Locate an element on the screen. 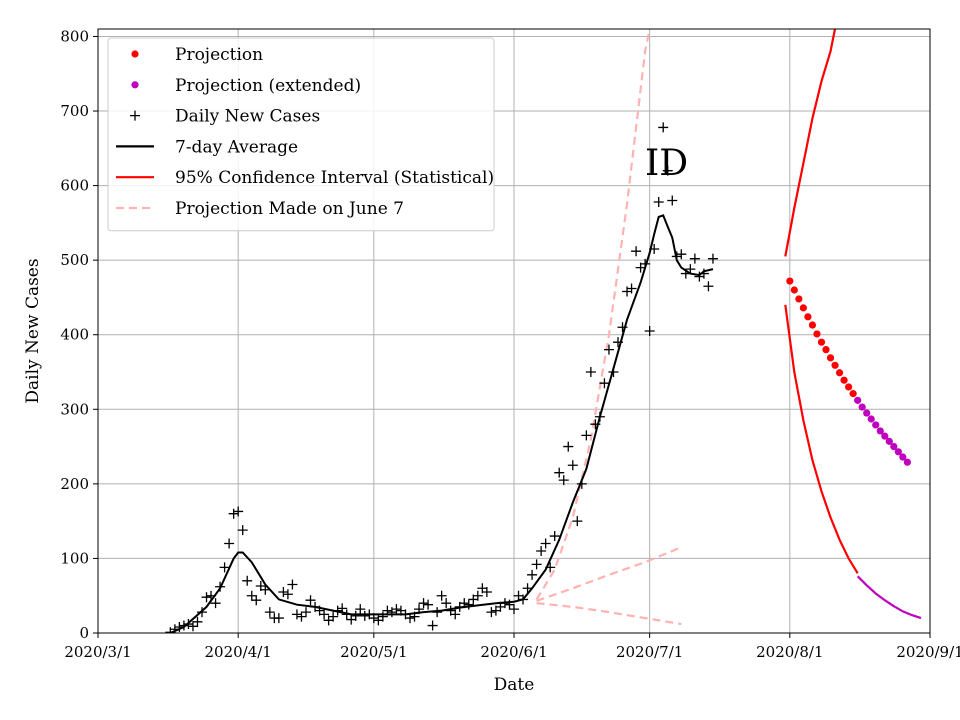 Image resolution: width=960 pixels, height=720 pixels. legend-plus-marker is located at coordinates (135, 115).